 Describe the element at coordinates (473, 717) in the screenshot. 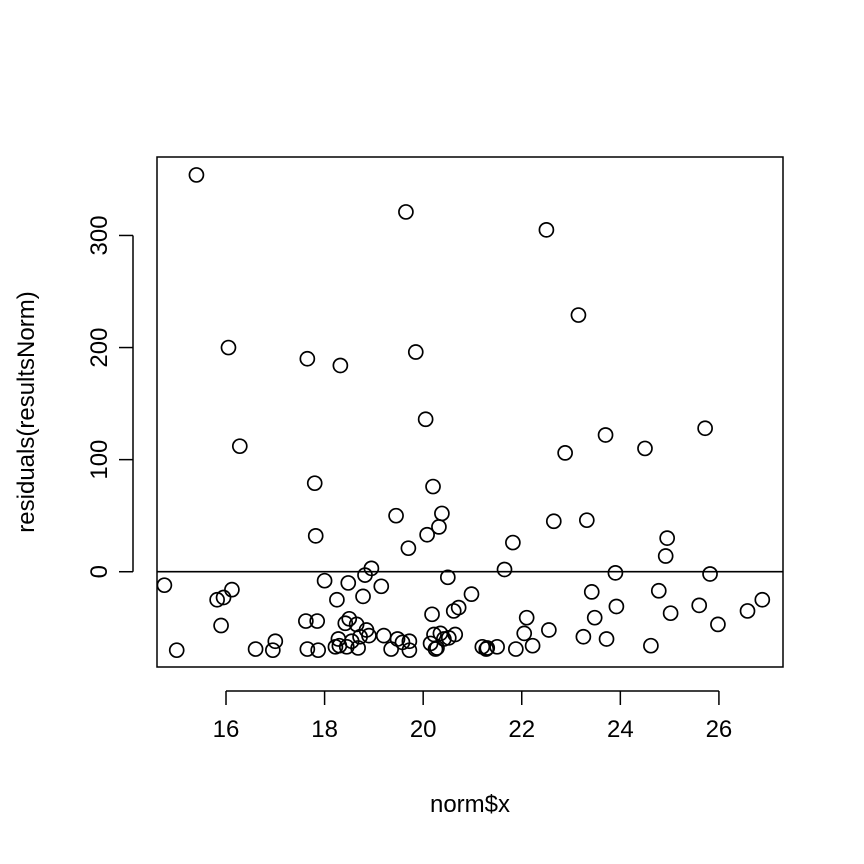

I see `x-ticks: 16 18 20 22 24 26` at that location.